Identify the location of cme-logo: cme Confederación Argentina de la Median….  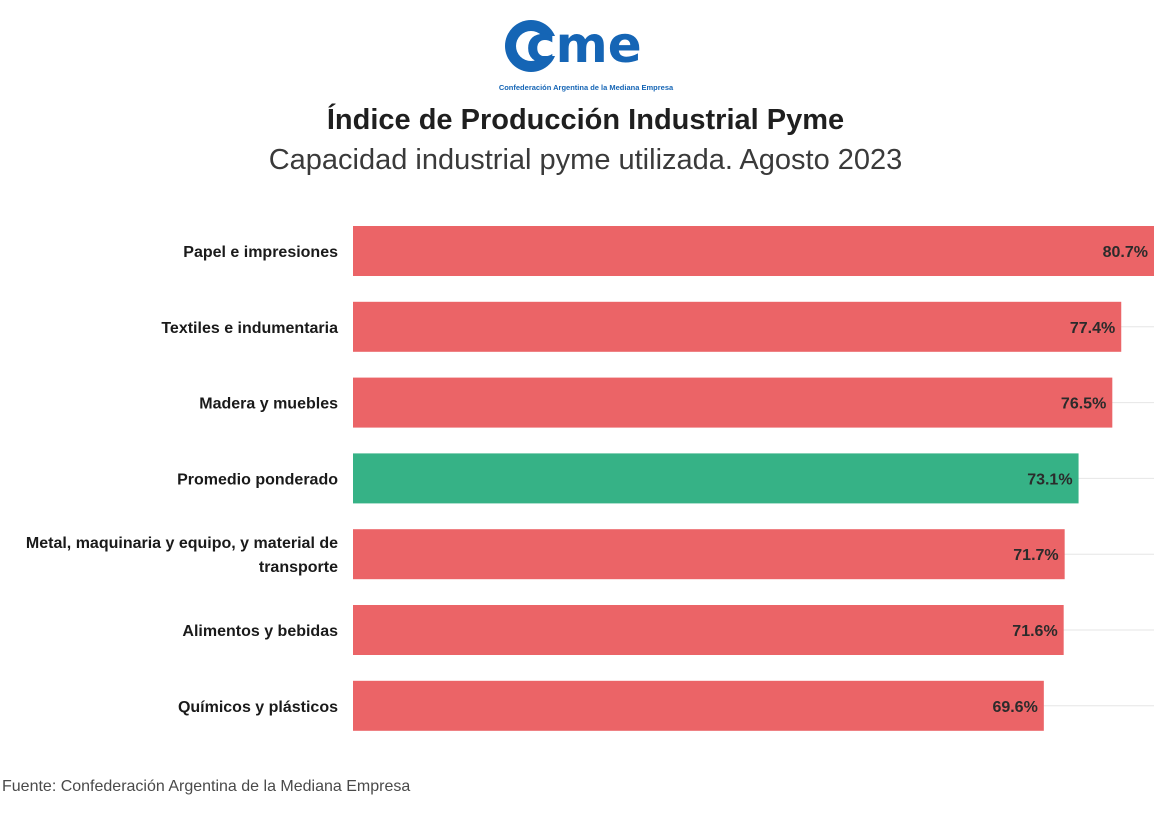
(586, 54).